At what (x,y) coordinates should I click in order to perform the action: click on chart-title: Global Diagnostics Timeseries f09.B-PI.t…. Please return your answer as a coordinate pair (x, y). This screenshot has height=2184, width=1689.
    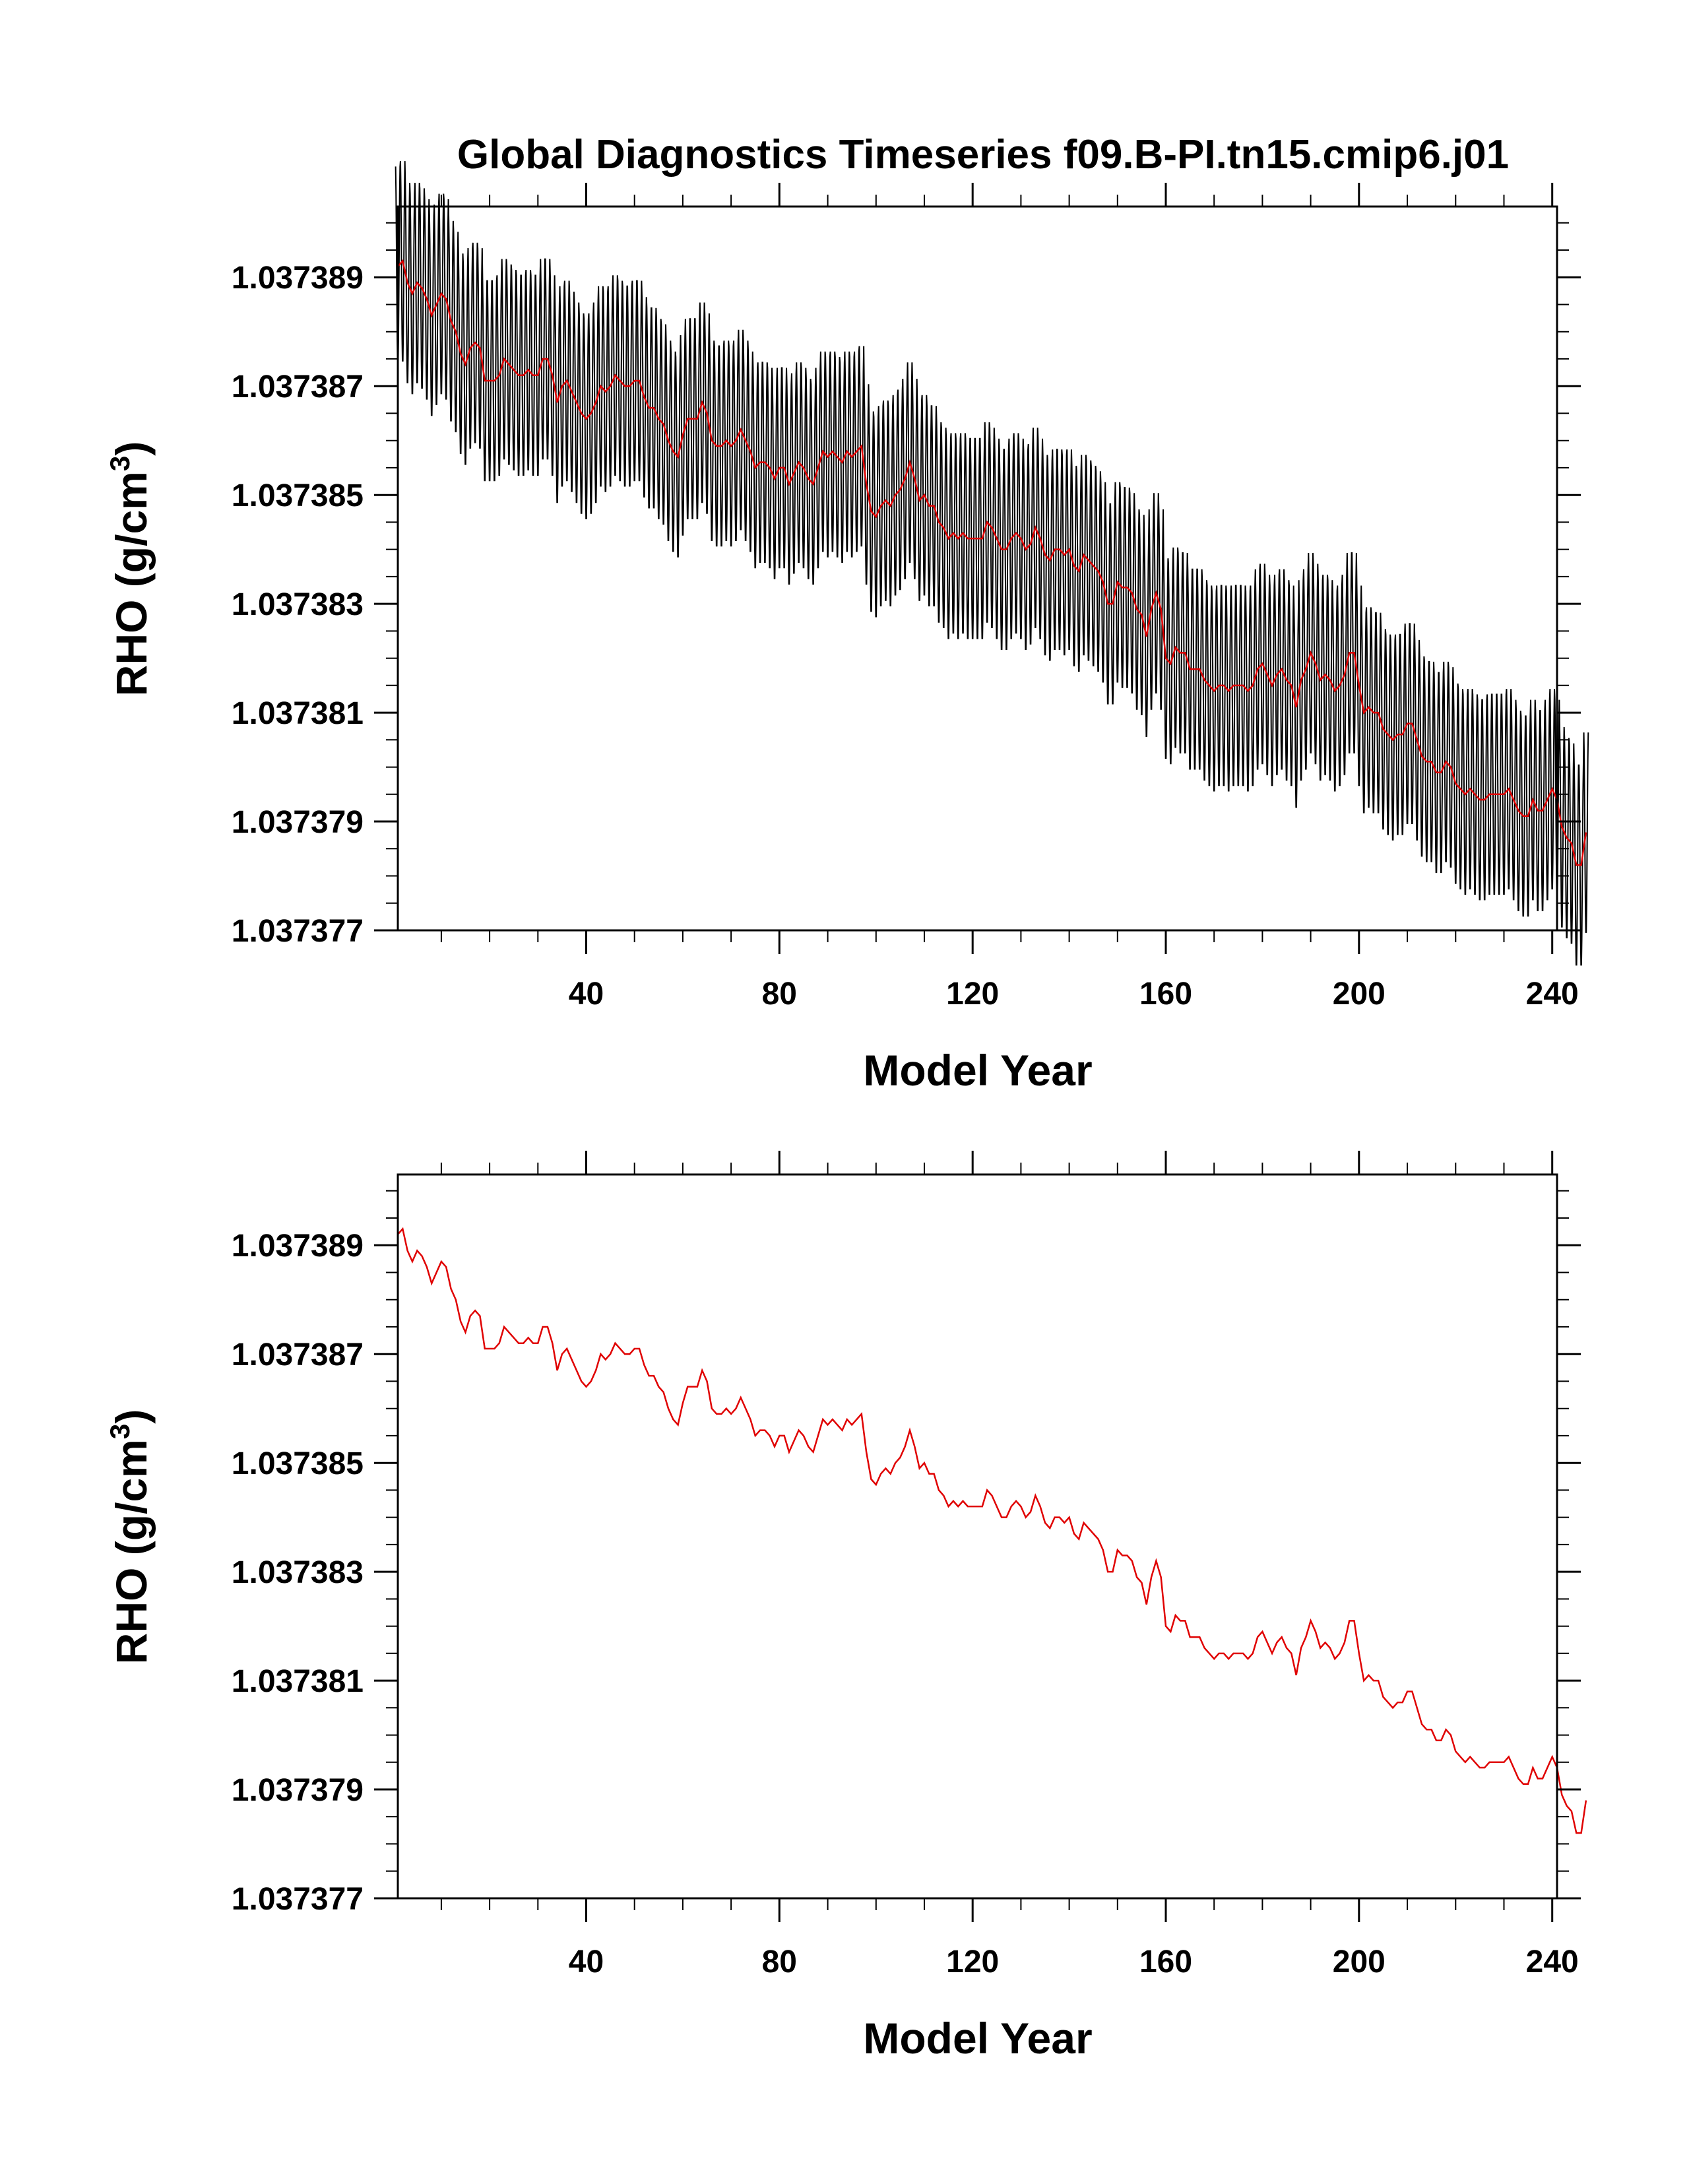
    Looking at the image, I should click on (983, 154).